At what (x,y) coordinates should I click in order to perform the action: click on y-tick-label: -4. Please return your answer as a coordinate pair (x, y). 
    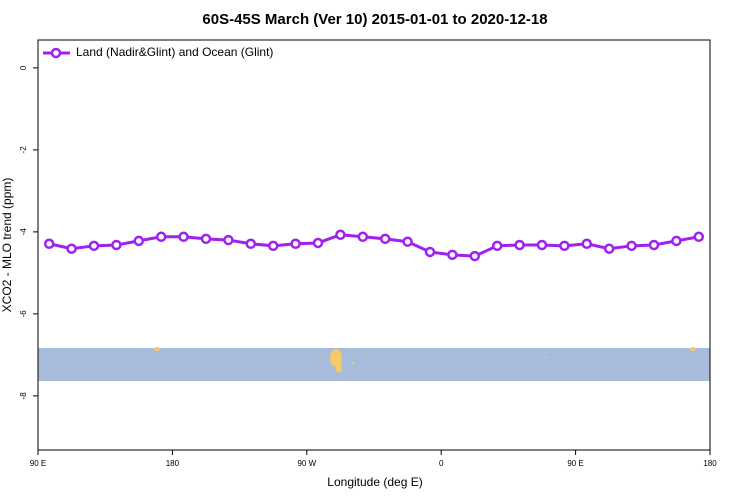
    Looking at the image, I should click on (23, 232).